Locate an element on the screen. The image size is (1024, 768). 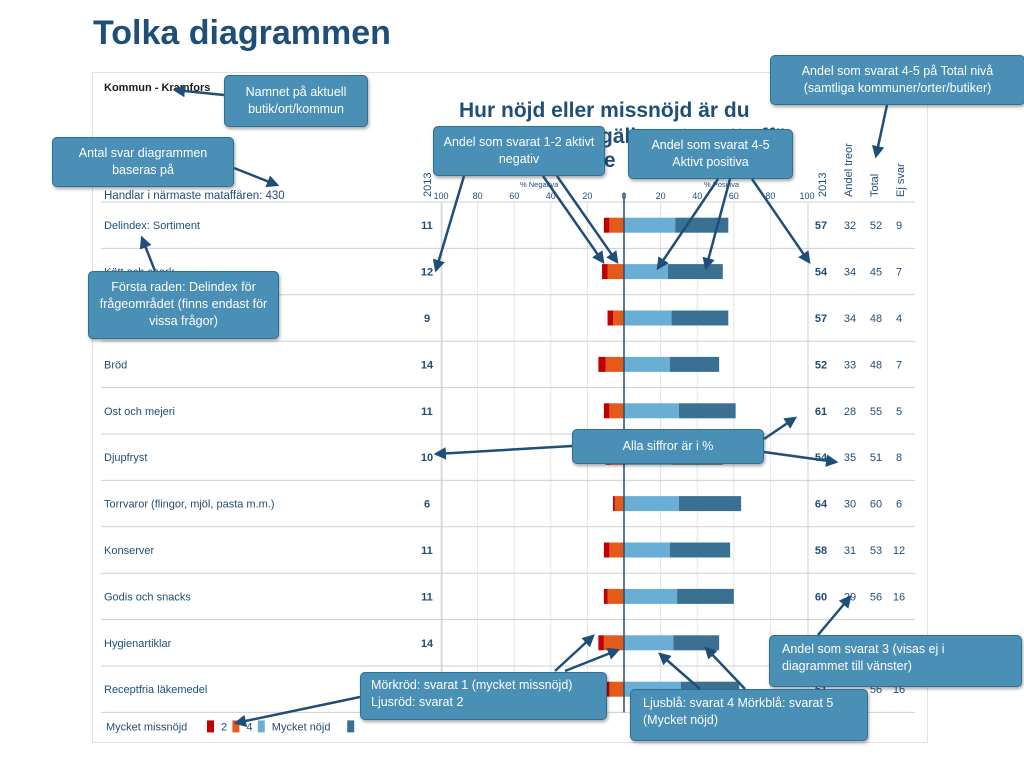
row-positive-value: 58 is located at coordinates (821, 551).